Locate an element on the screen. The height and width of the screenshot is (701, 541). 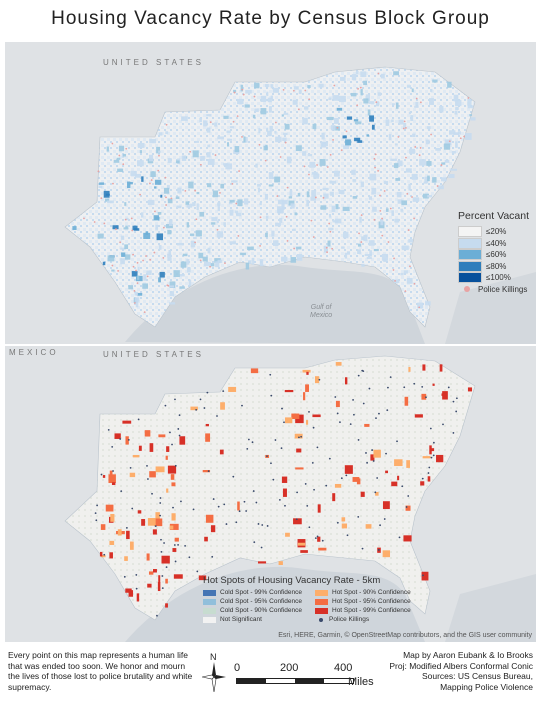
hot-spot-legend-item-2: Cold Spot - 95% Confidence is located at coordinates (259, 601).